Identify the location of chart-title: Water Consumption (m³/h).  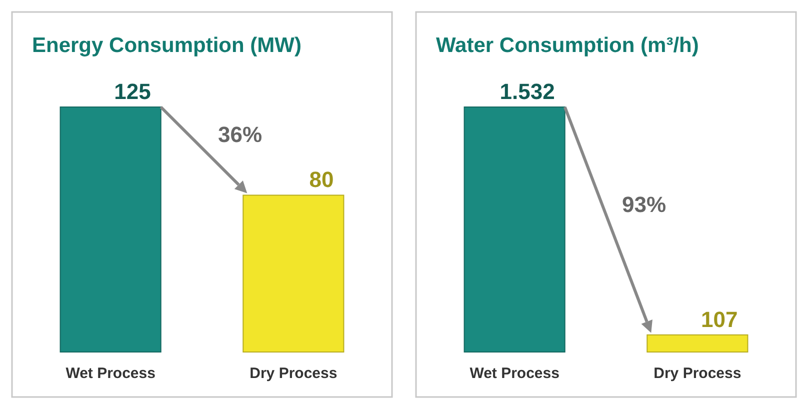
(567, 45).